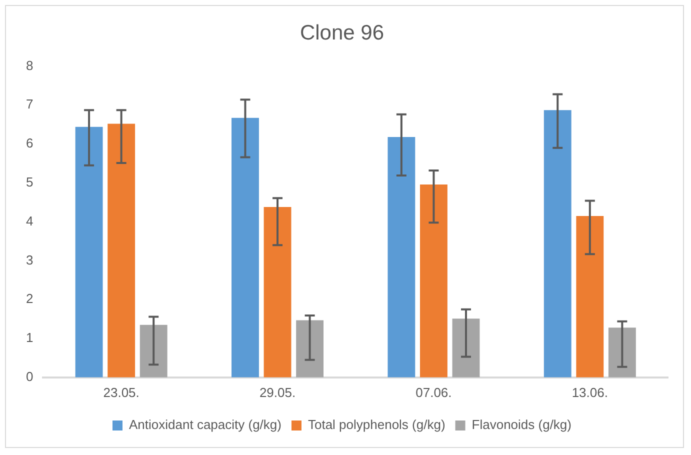 Image resolution: width=691 pixels, height=455 pixels. I want to click on chart-title: Clone 96, so click(342, 32).